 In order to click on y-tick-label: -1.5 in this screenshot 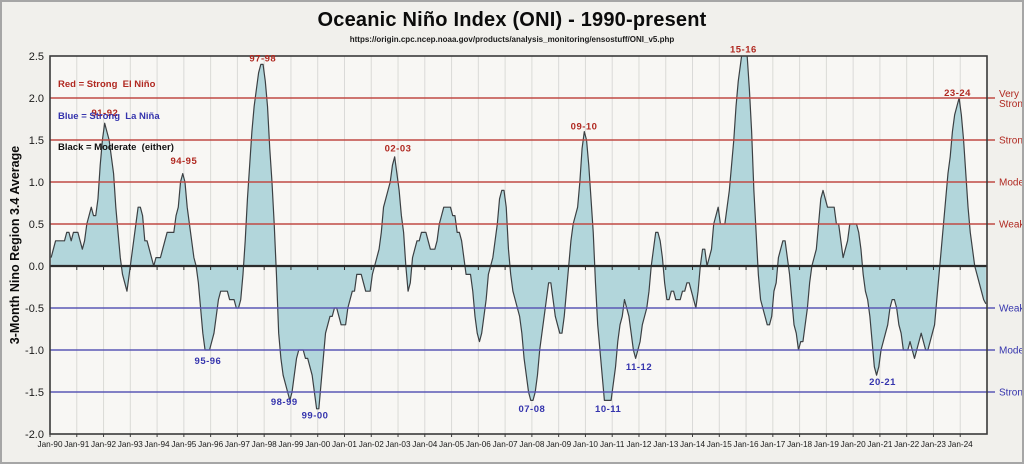, I will do `click(34, 393)`.